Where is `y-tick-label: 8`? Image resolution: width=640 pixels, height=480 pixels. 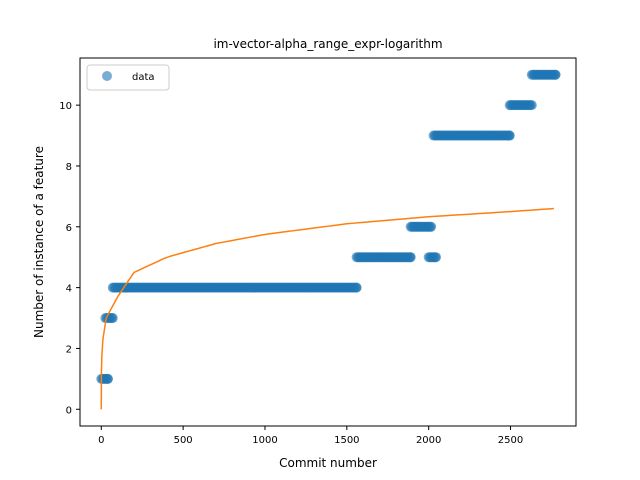
y-tick-label: 8 is located at coordinates (69, 167).